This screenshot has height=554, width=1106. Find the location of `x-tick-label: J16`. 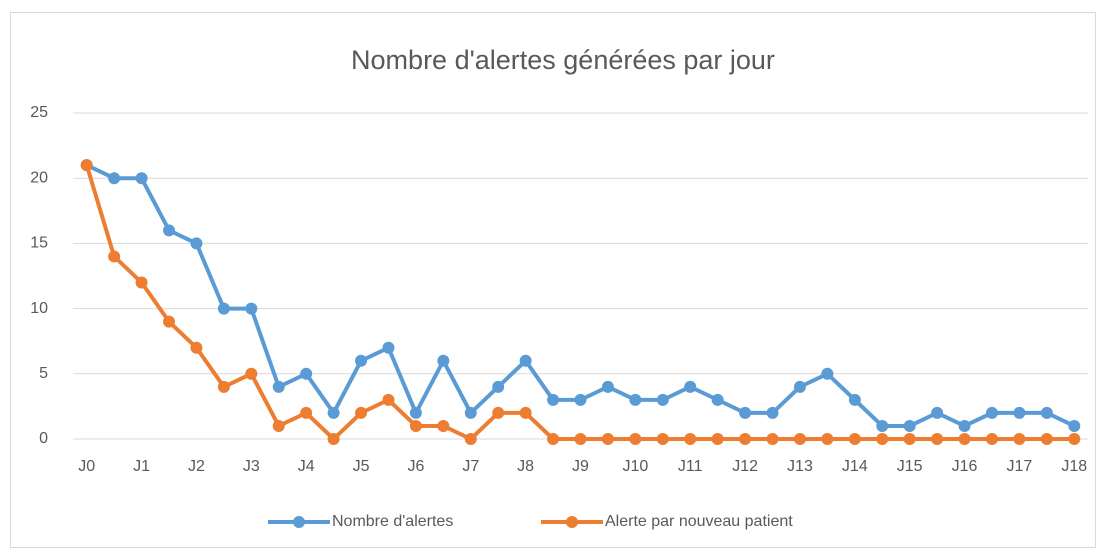

x-tick-label: J16 is located at coordinates (965, 466).